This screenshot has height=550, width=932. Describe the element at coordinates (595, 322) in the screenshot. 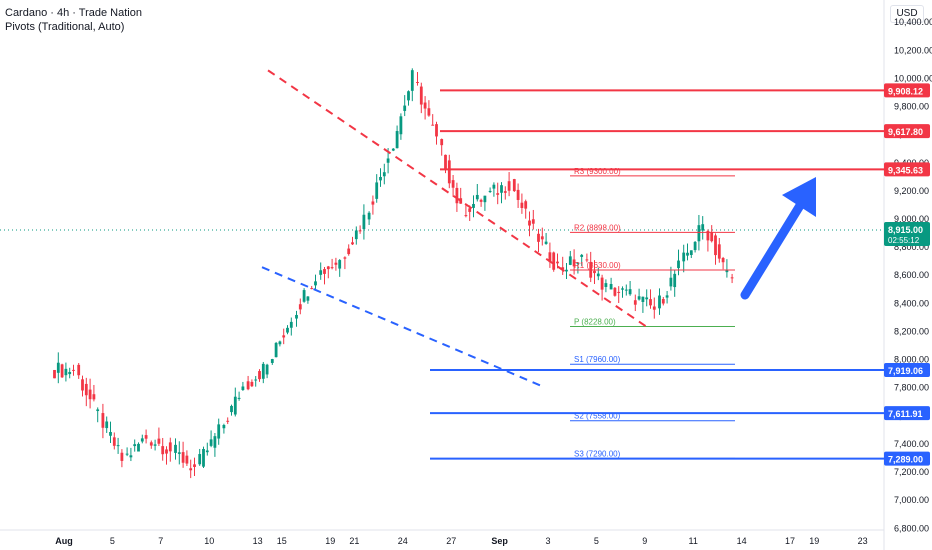

I see `pivot-label: P (8228.00)` at that location.